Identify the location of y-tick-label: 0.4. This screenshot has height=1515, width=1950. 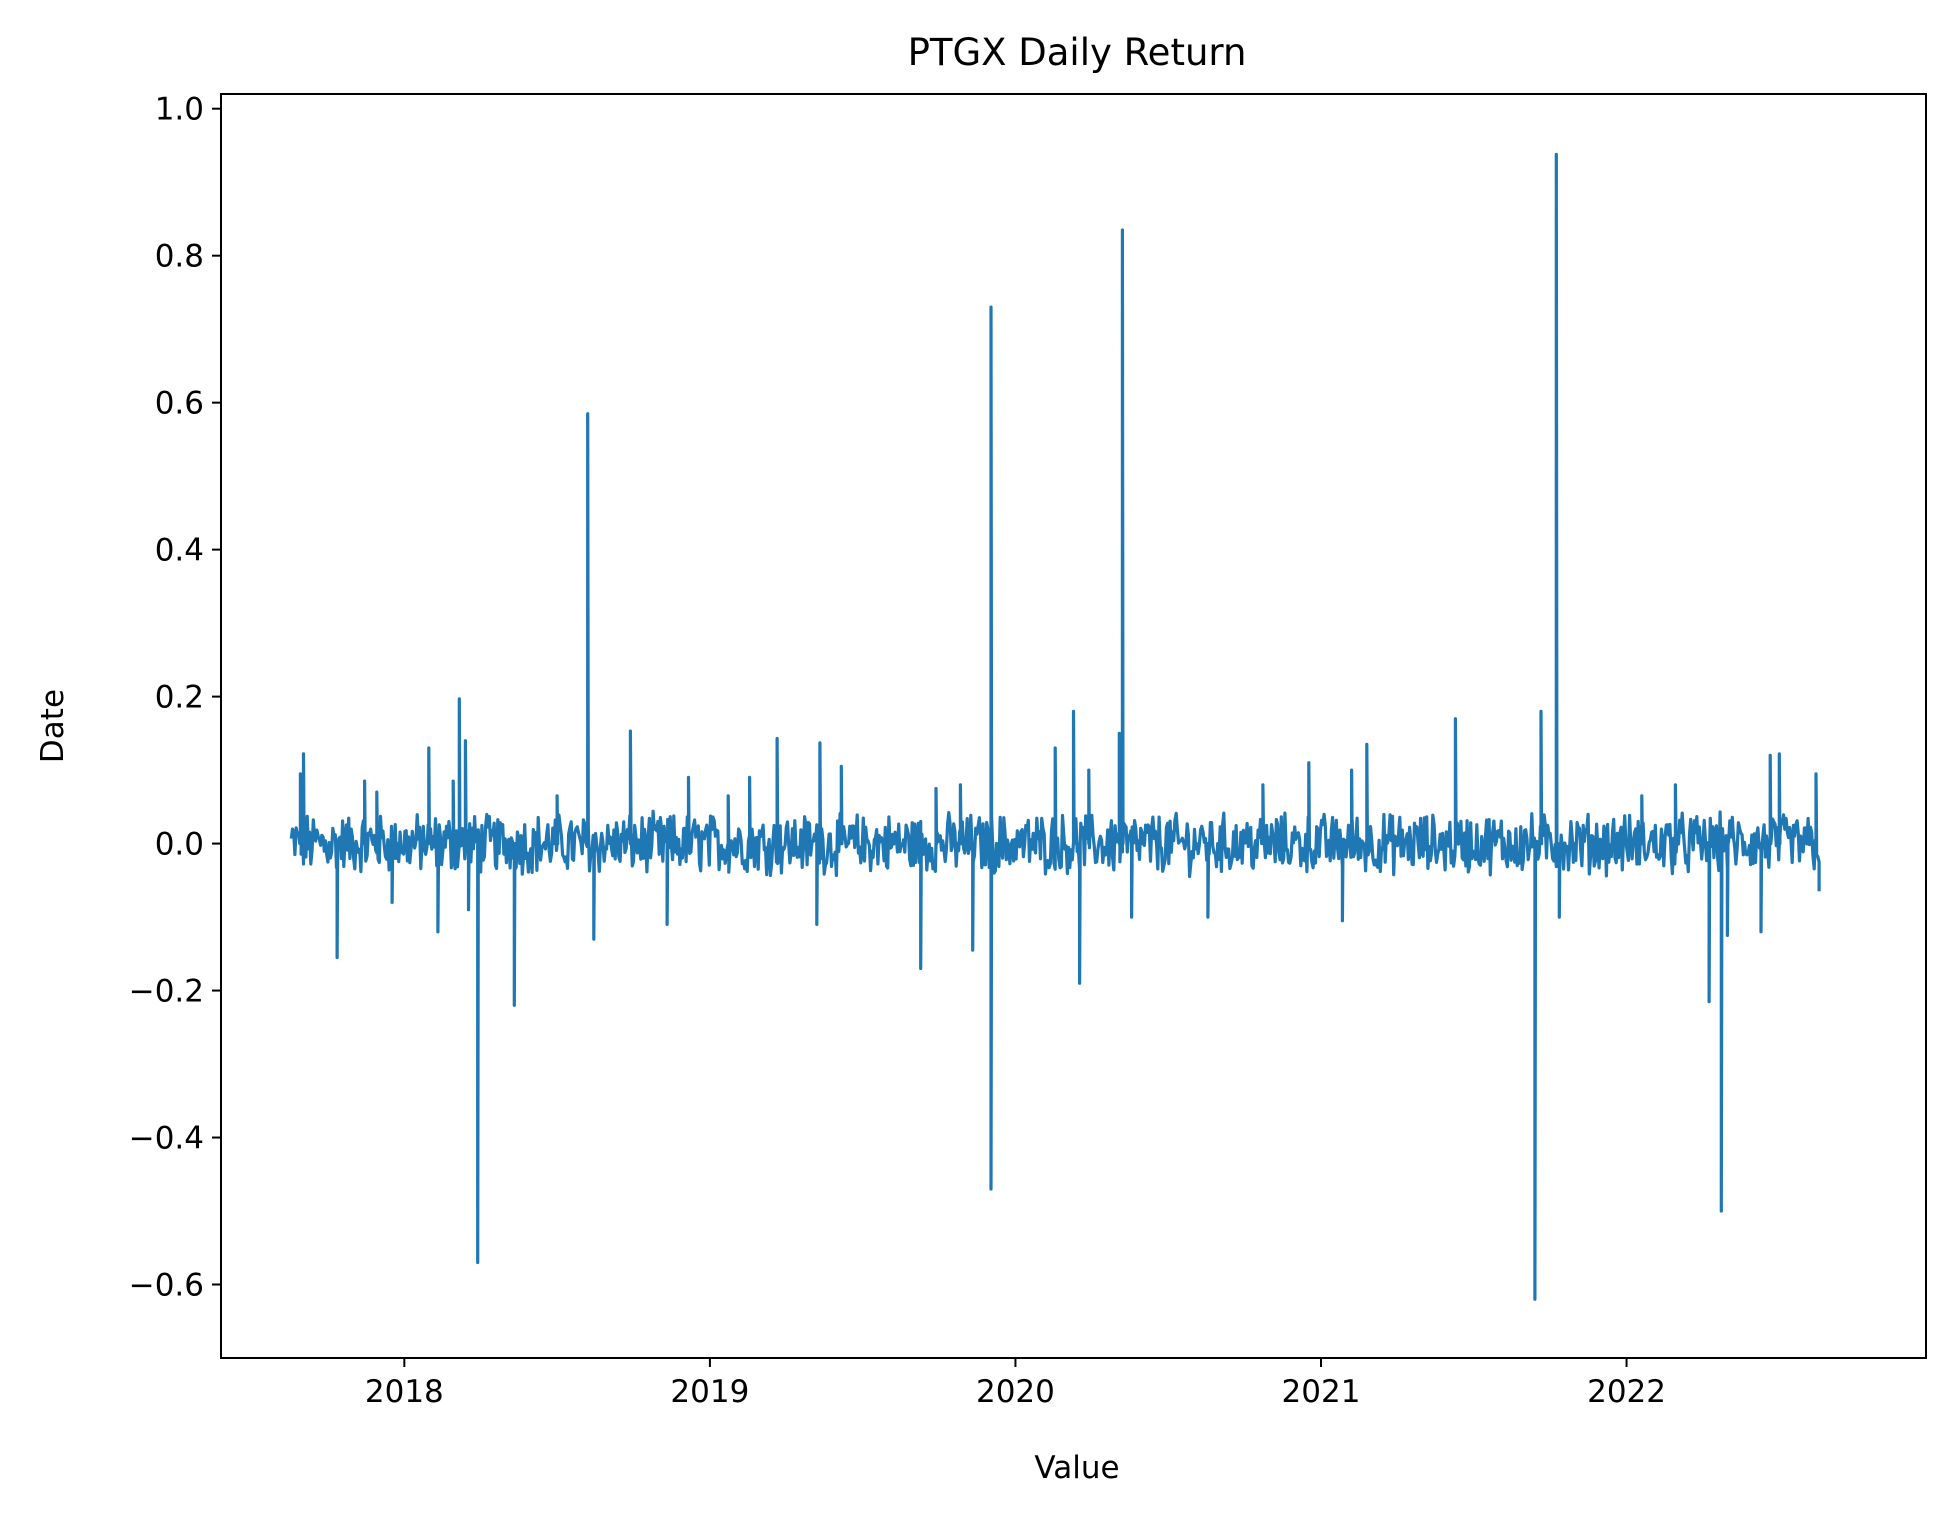
(179, 551).